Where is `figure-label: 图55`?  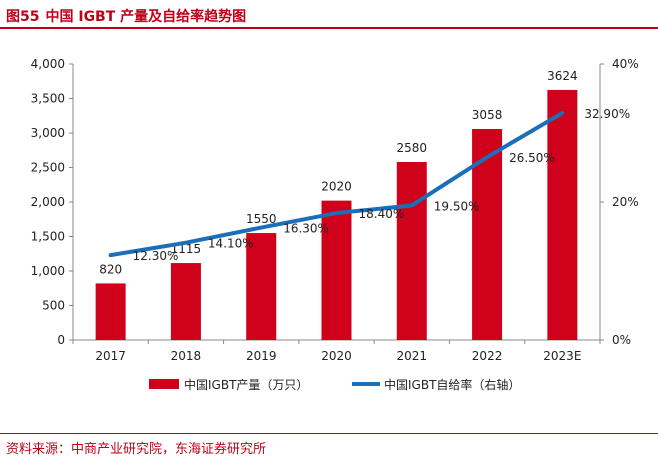 figure-label: 图55 is located at coordinates (23, 17).